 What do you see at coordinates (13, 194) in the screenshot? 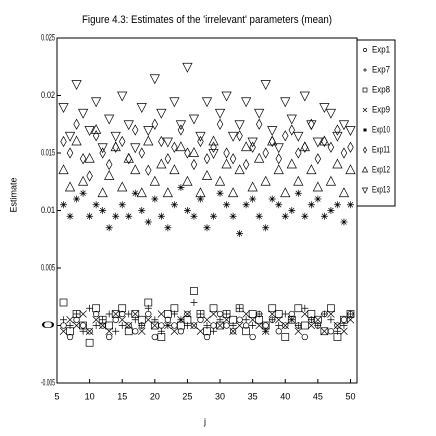
I see `y-axis-label: Estimate` at bounding box center [13, 194].